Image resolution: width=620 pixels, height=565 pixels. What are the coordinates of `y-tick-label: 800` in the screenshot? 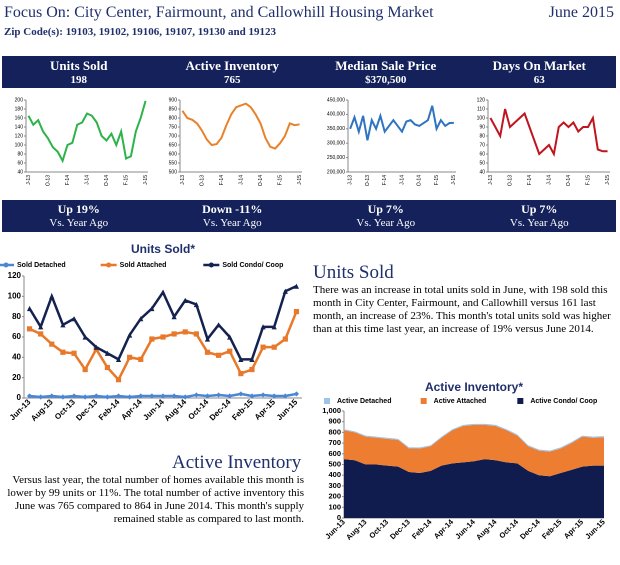 It's located at (334, 431).